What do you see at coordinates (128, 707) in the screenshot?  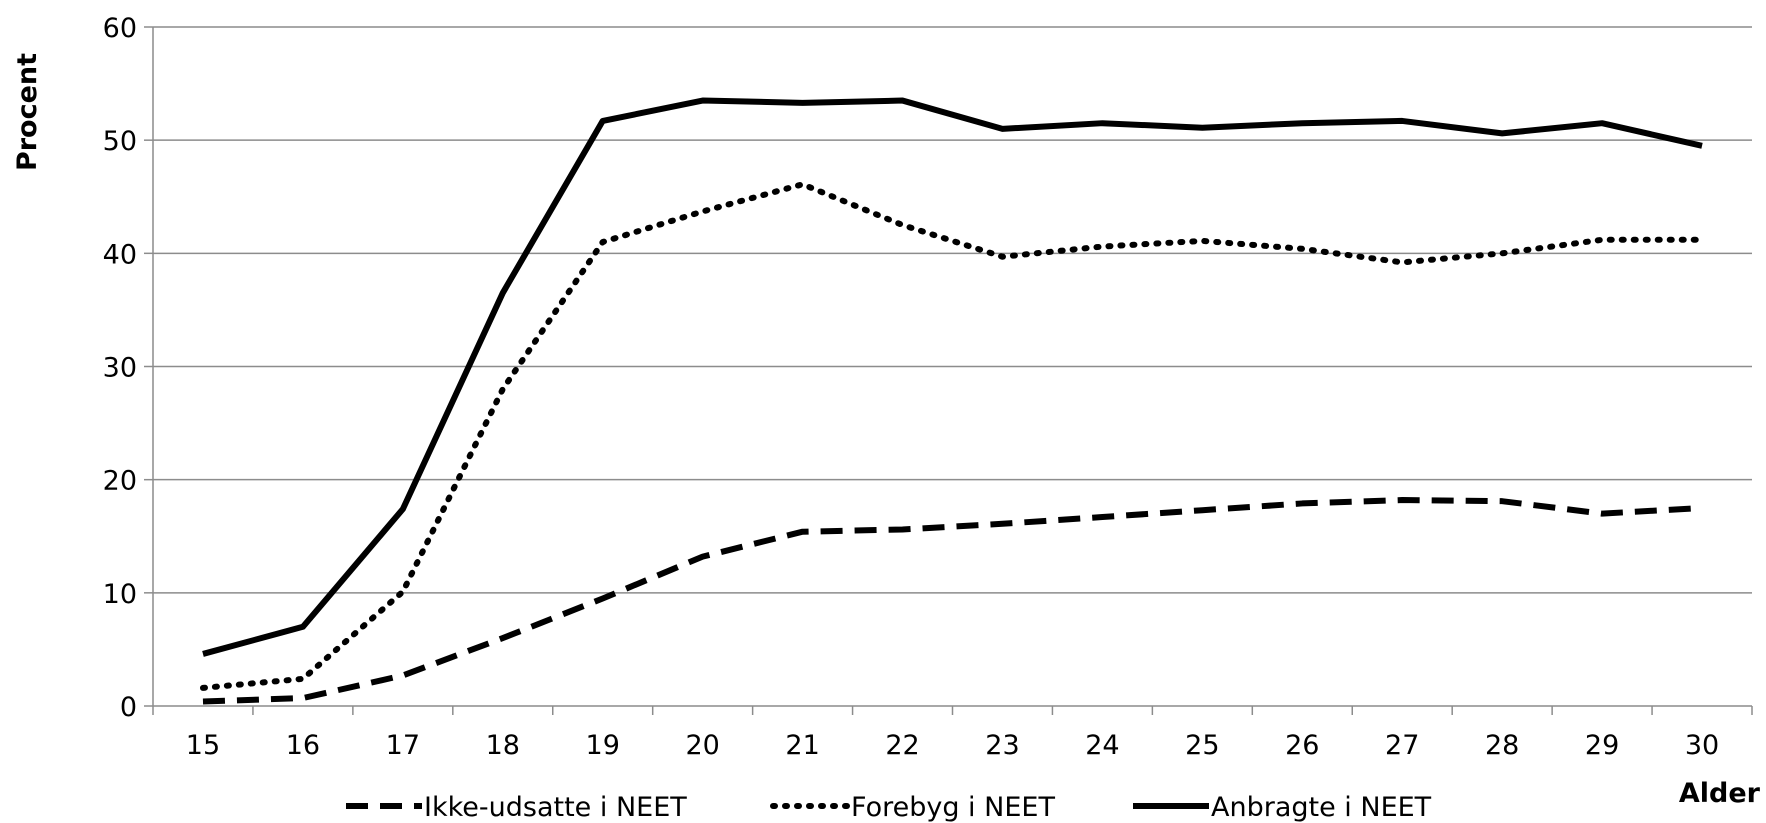 I see `y-tick-label: 0` at bounding box center [128, 707].